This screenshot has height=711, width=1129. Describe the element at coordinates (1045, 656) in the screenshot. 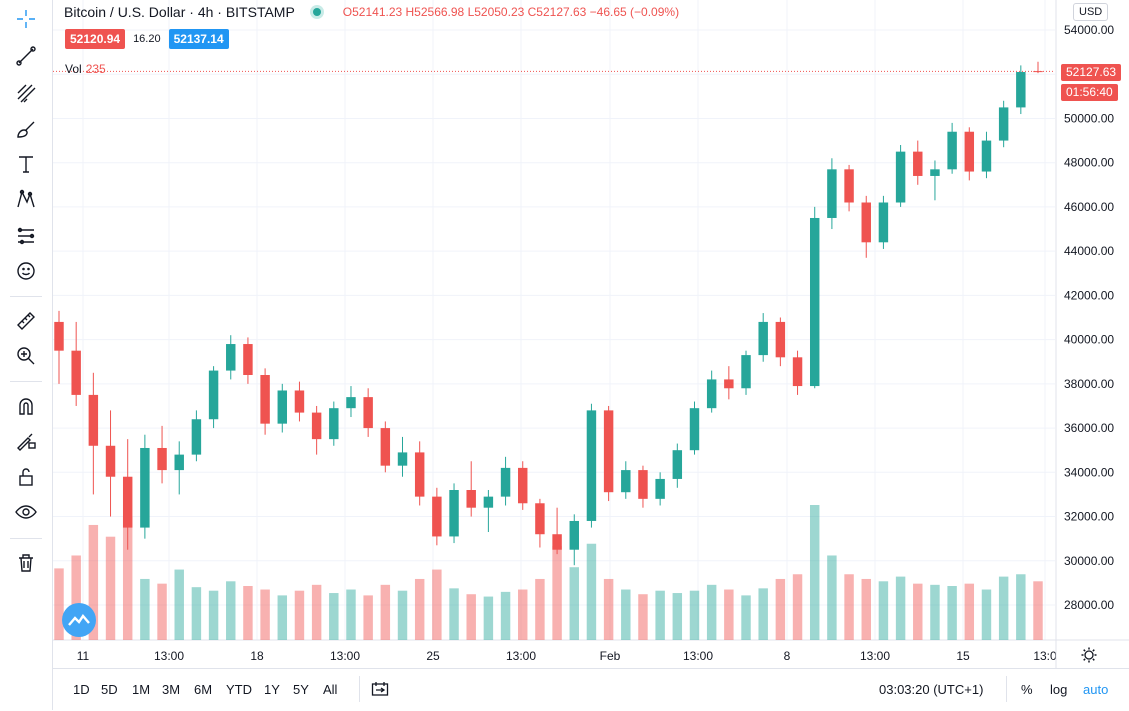

I see `time-tick-label: 13:0` at that location.